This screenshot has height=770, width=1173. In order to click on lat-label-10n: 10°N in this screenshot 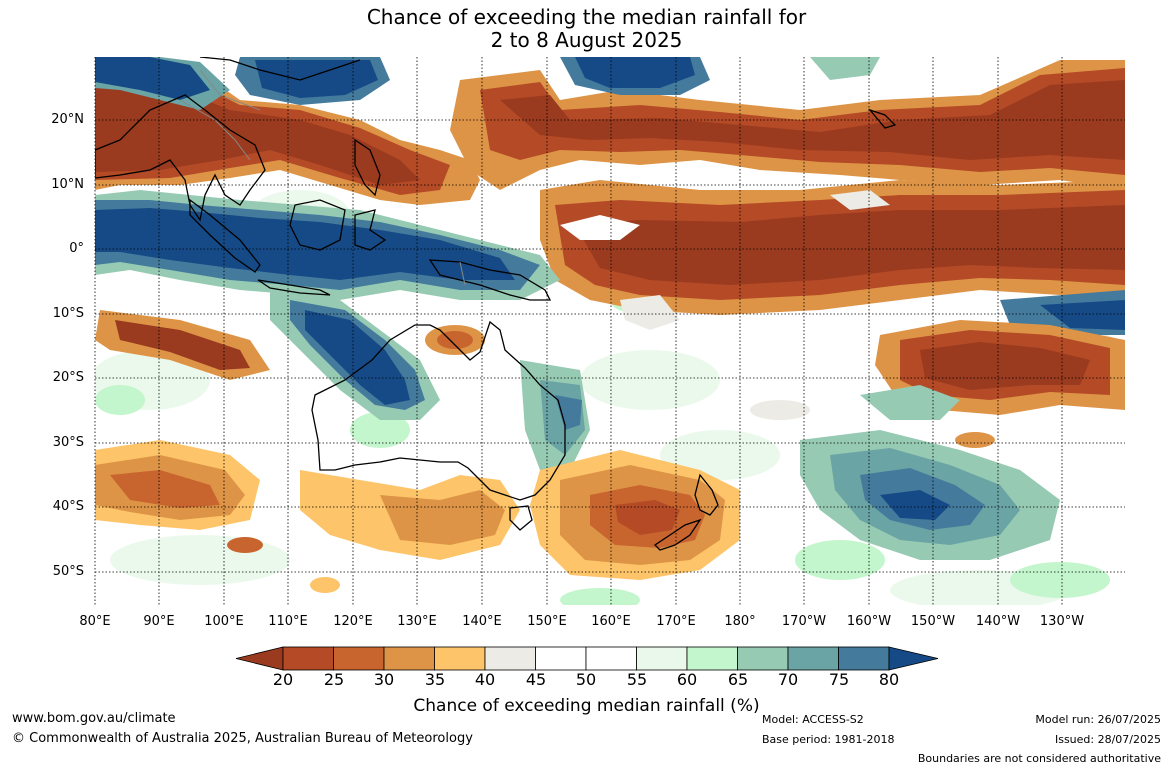, I will do `click(67, 184)`.